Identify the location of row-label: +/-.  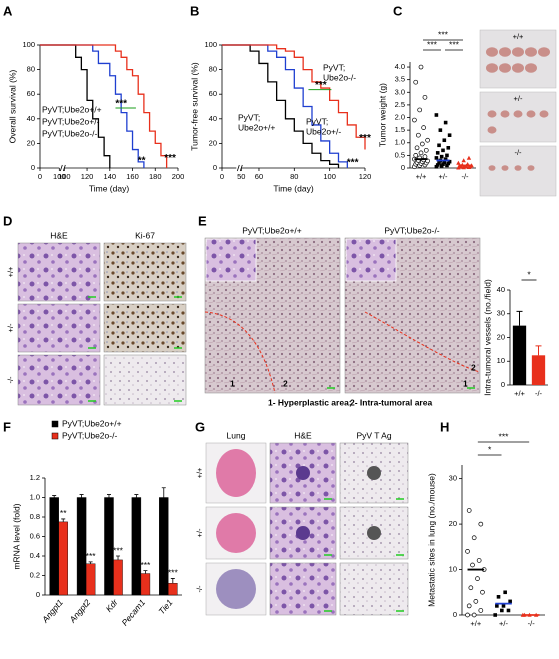
(199, 532).